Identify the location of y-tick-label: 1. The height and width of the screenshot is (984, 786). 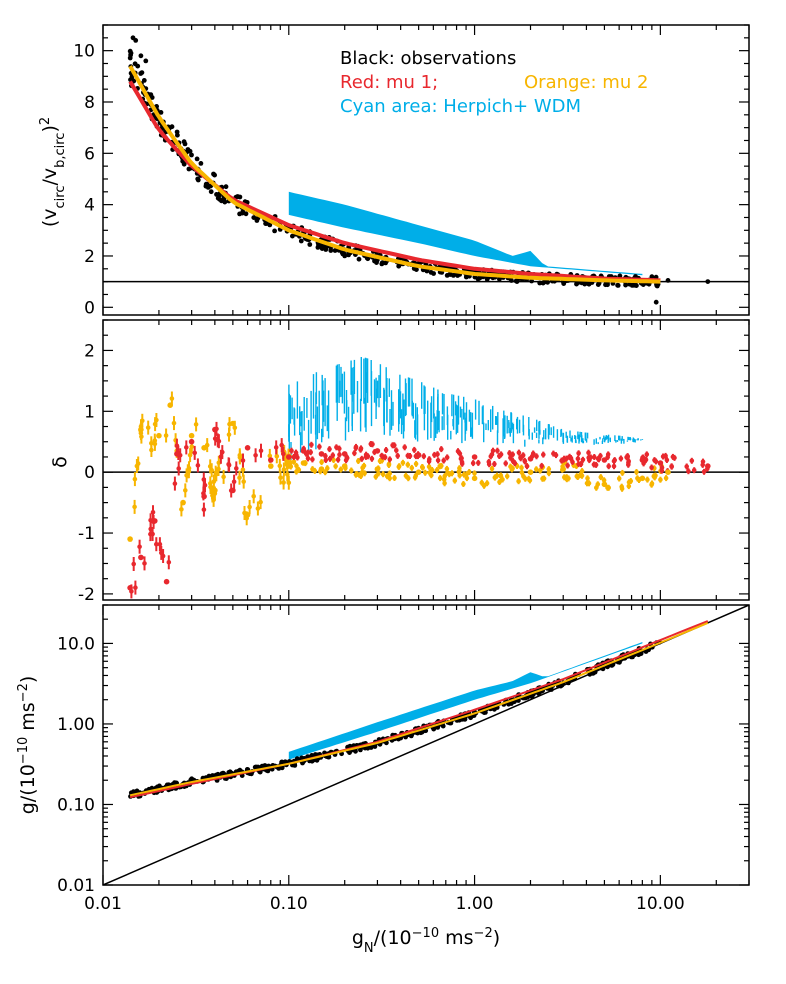
(89, 412).